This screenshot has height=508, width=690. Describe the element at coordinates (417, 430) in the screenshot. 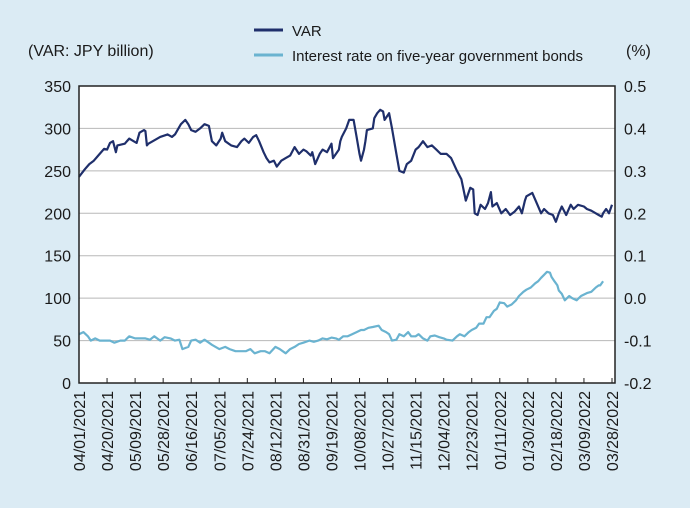

I see `x-tick-label: 11/15/2021` at that location.